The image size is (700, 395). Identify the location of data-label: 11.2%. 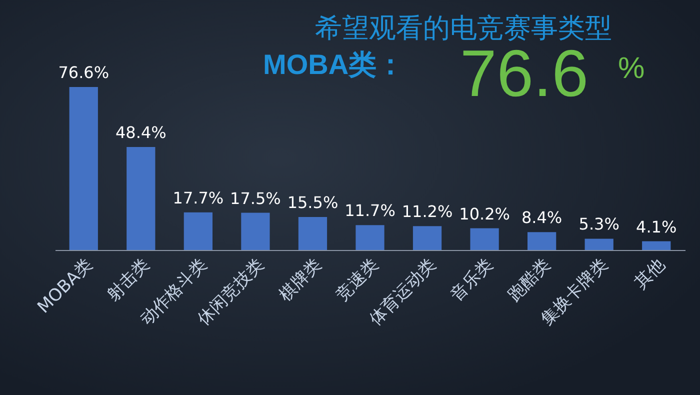
(427, 212).